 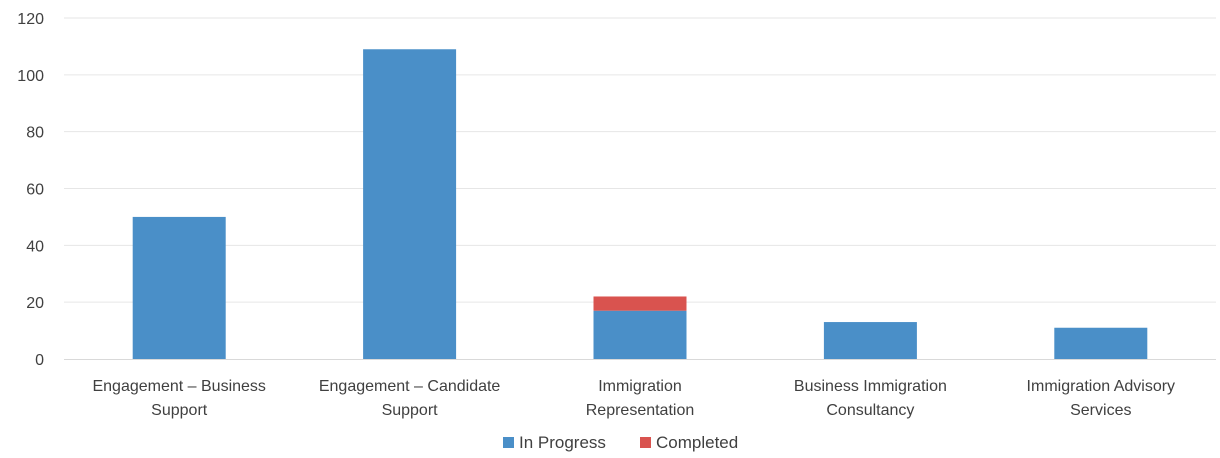 What do you see at coordinates (30, 19) in the screenshot?
I see `y-tick-label: 120` at bounding box center [30, 19].